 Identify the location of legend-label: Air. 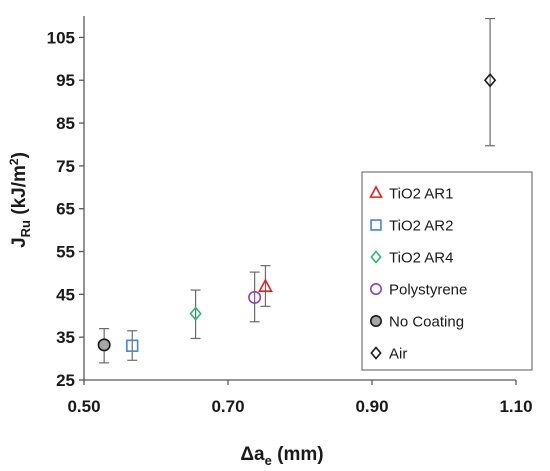
(398, 354).